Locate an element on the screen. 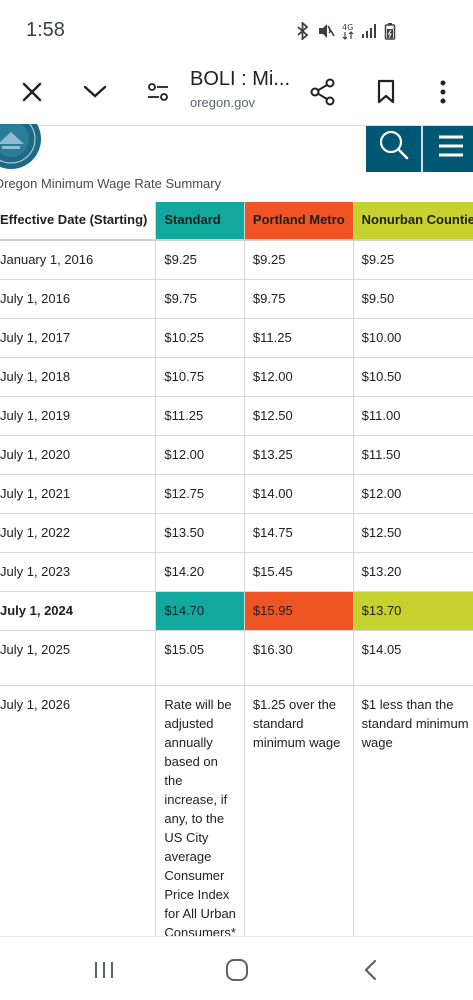 The height and width of the screenshot is (1000, 473). cell-date: July 1, 2019 is located at coordinates (78, 416).